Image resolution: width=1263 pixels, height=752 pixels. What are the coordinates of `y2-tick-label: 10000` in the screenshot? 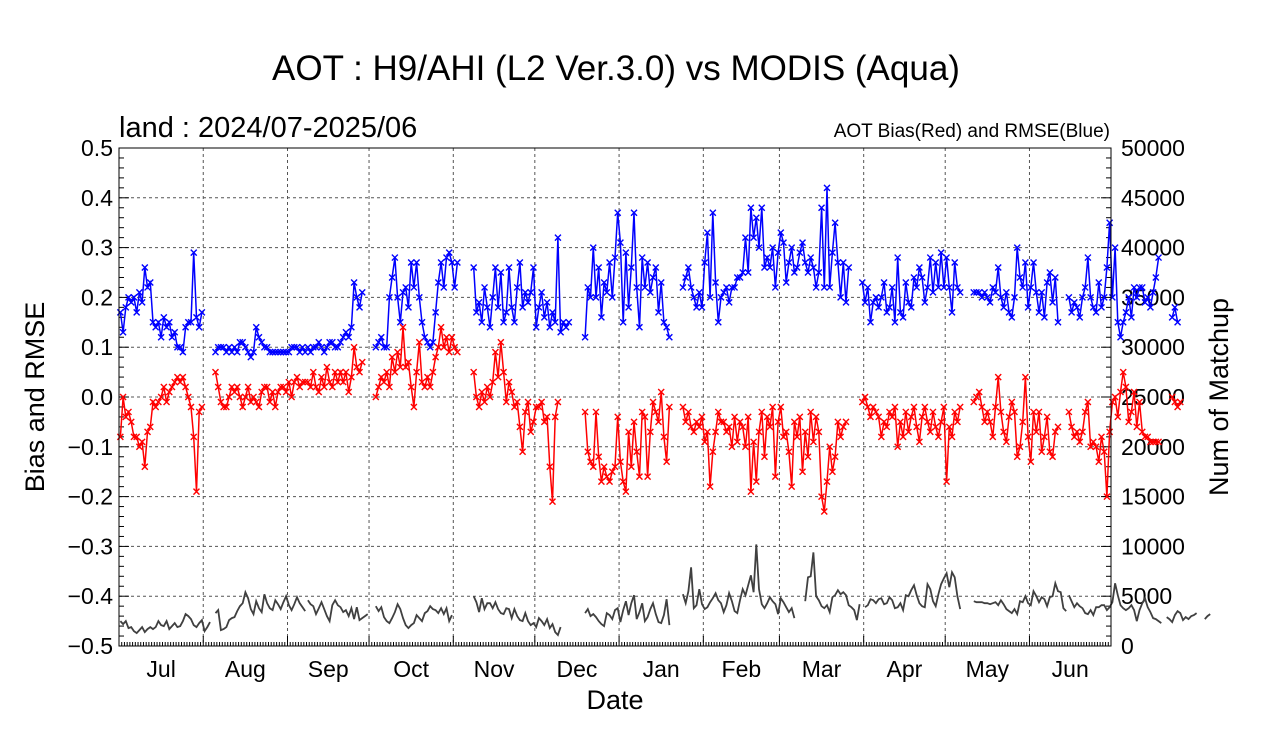 It's located at (1153, 546).